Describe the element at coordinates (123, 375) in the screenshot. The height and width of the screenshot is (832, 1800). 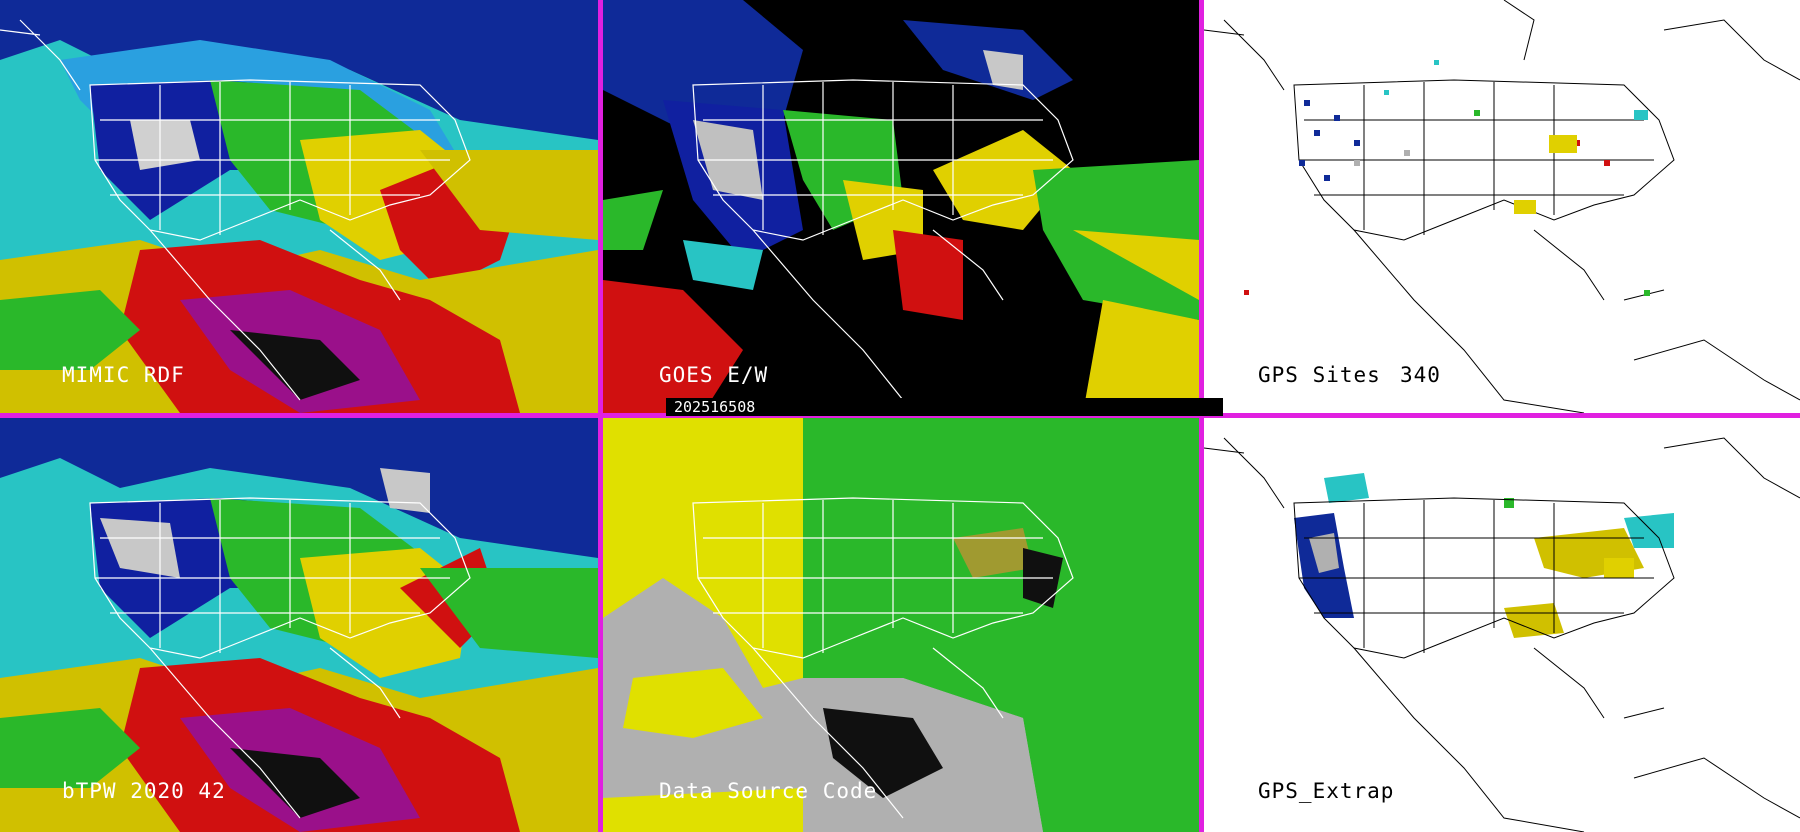
I see `panel-label-mimic: MIMIC RDF` at that location.